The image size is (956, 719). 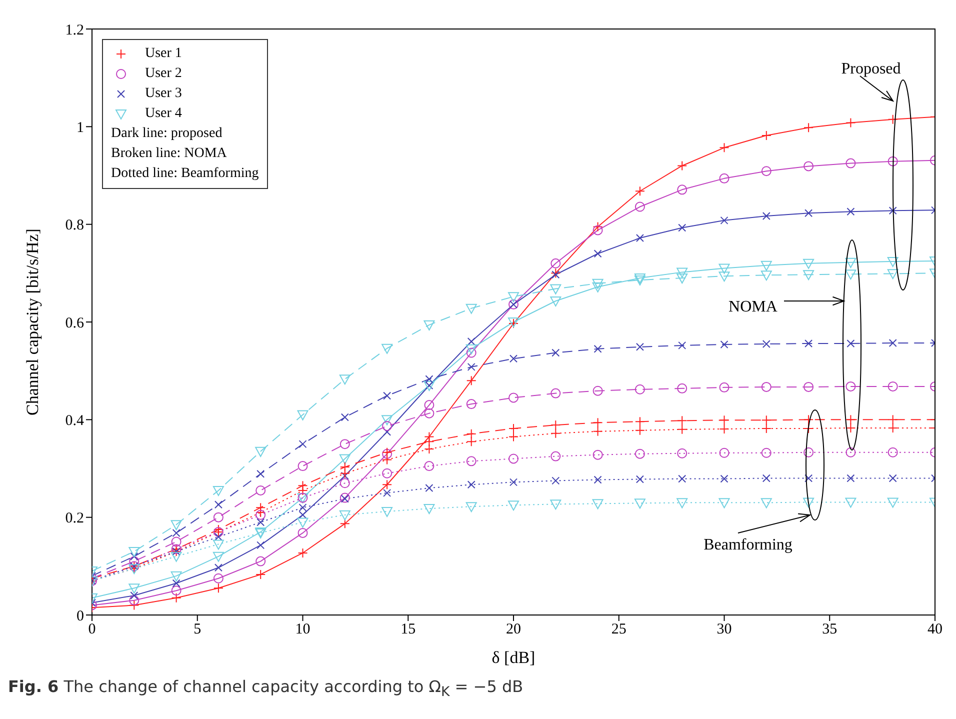 What do you see at coordinates (185, 174) in the screenshot?
I see `annotation: Dotted line: Beamforming` at bounding box center [185, 174].